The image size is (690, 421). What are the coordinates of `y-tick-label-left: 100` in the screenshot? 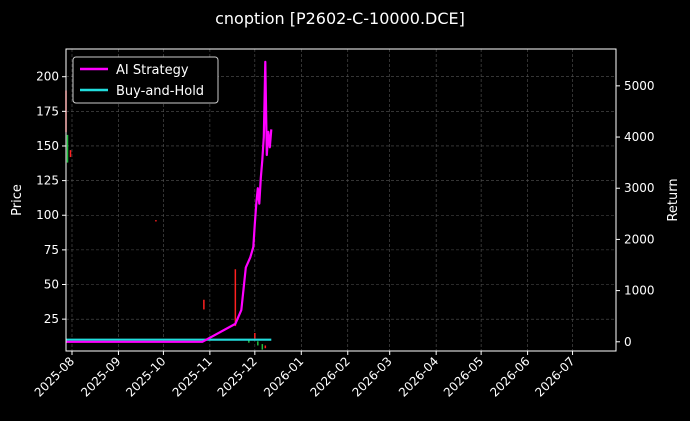 It's located at (47, 215).